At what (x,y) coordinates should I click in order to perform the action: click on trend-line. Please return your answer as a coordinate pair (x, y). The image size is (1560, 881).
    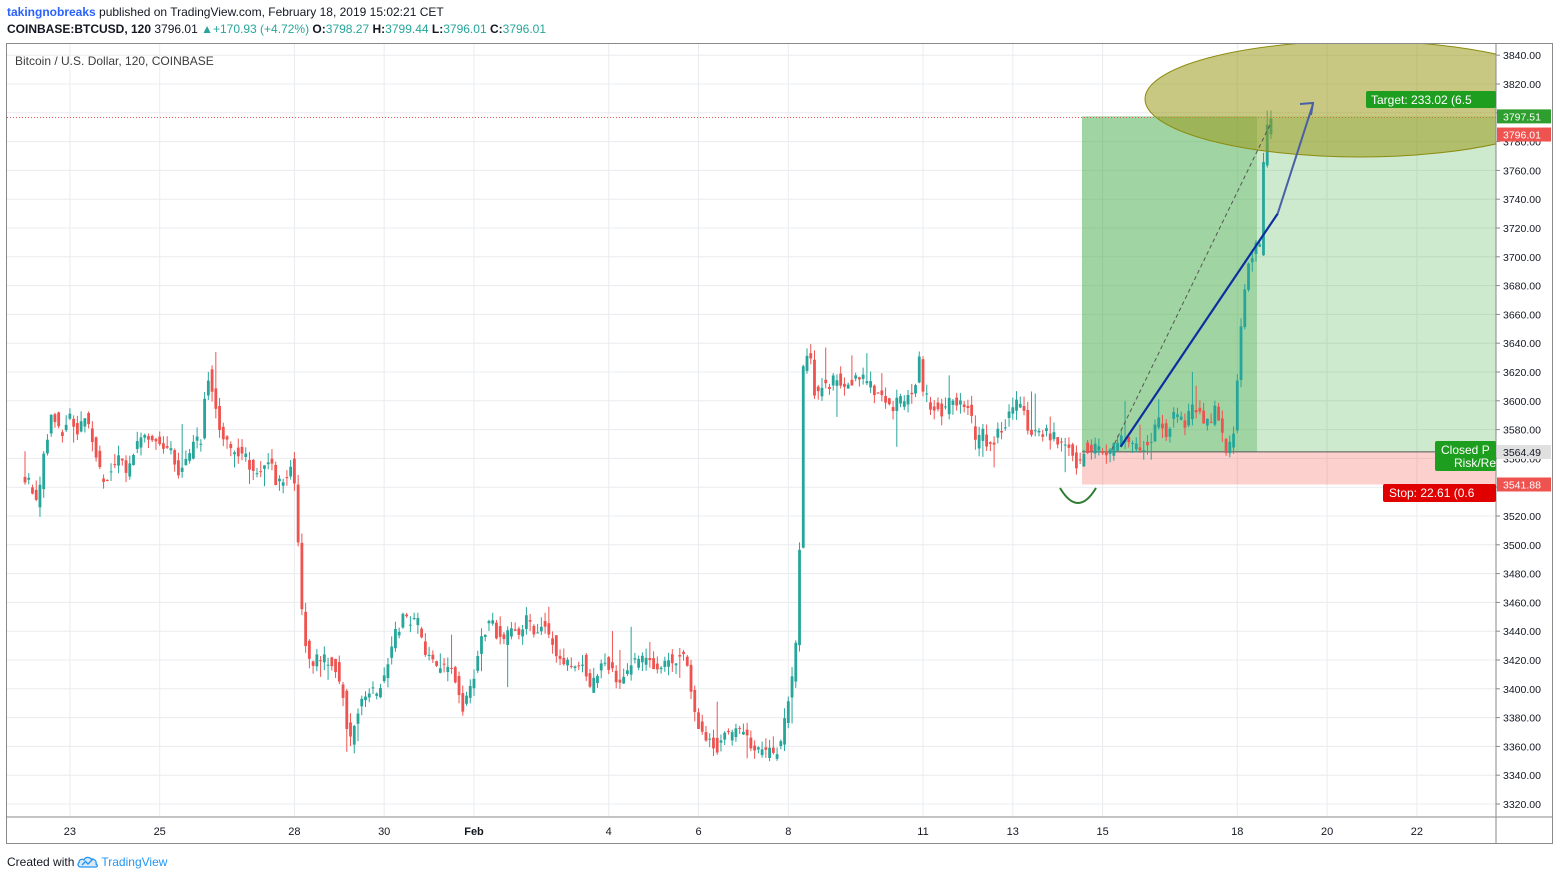
    Looking at the image, I should click on (1199, 330).